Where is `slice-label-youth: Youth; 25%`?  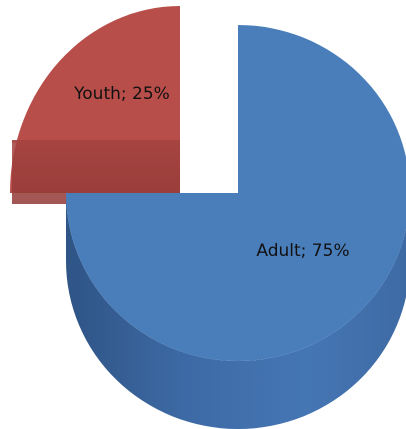 slice-label-youth: Youth; 25% is located at coordinates (121, 94).